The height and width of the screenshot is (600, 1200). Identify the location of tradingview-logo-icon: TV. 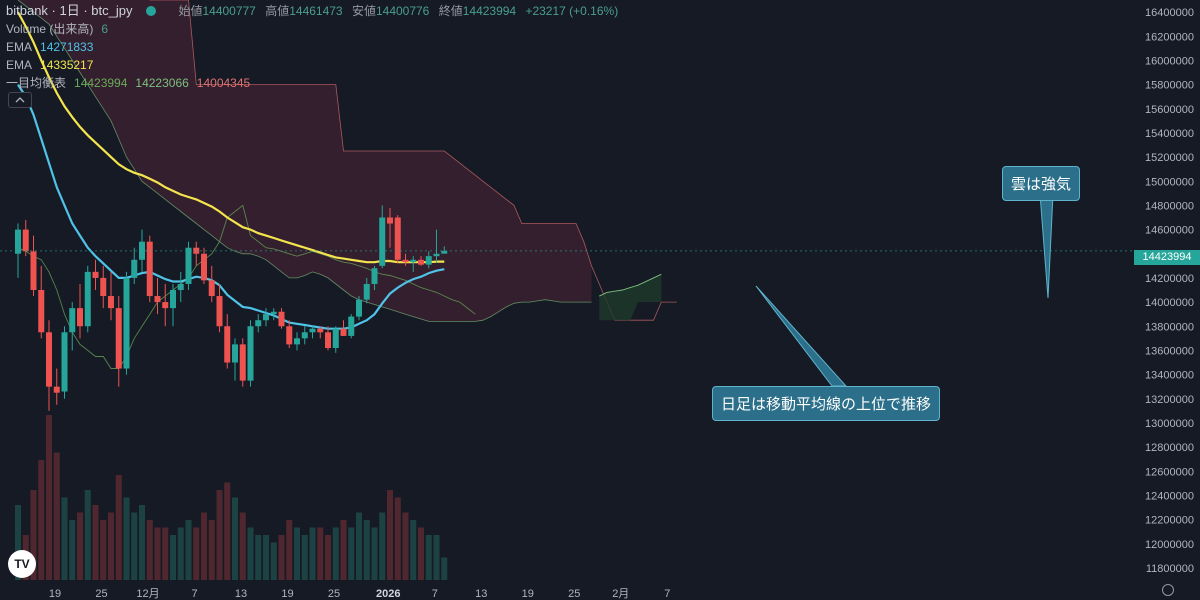
(22, 564).